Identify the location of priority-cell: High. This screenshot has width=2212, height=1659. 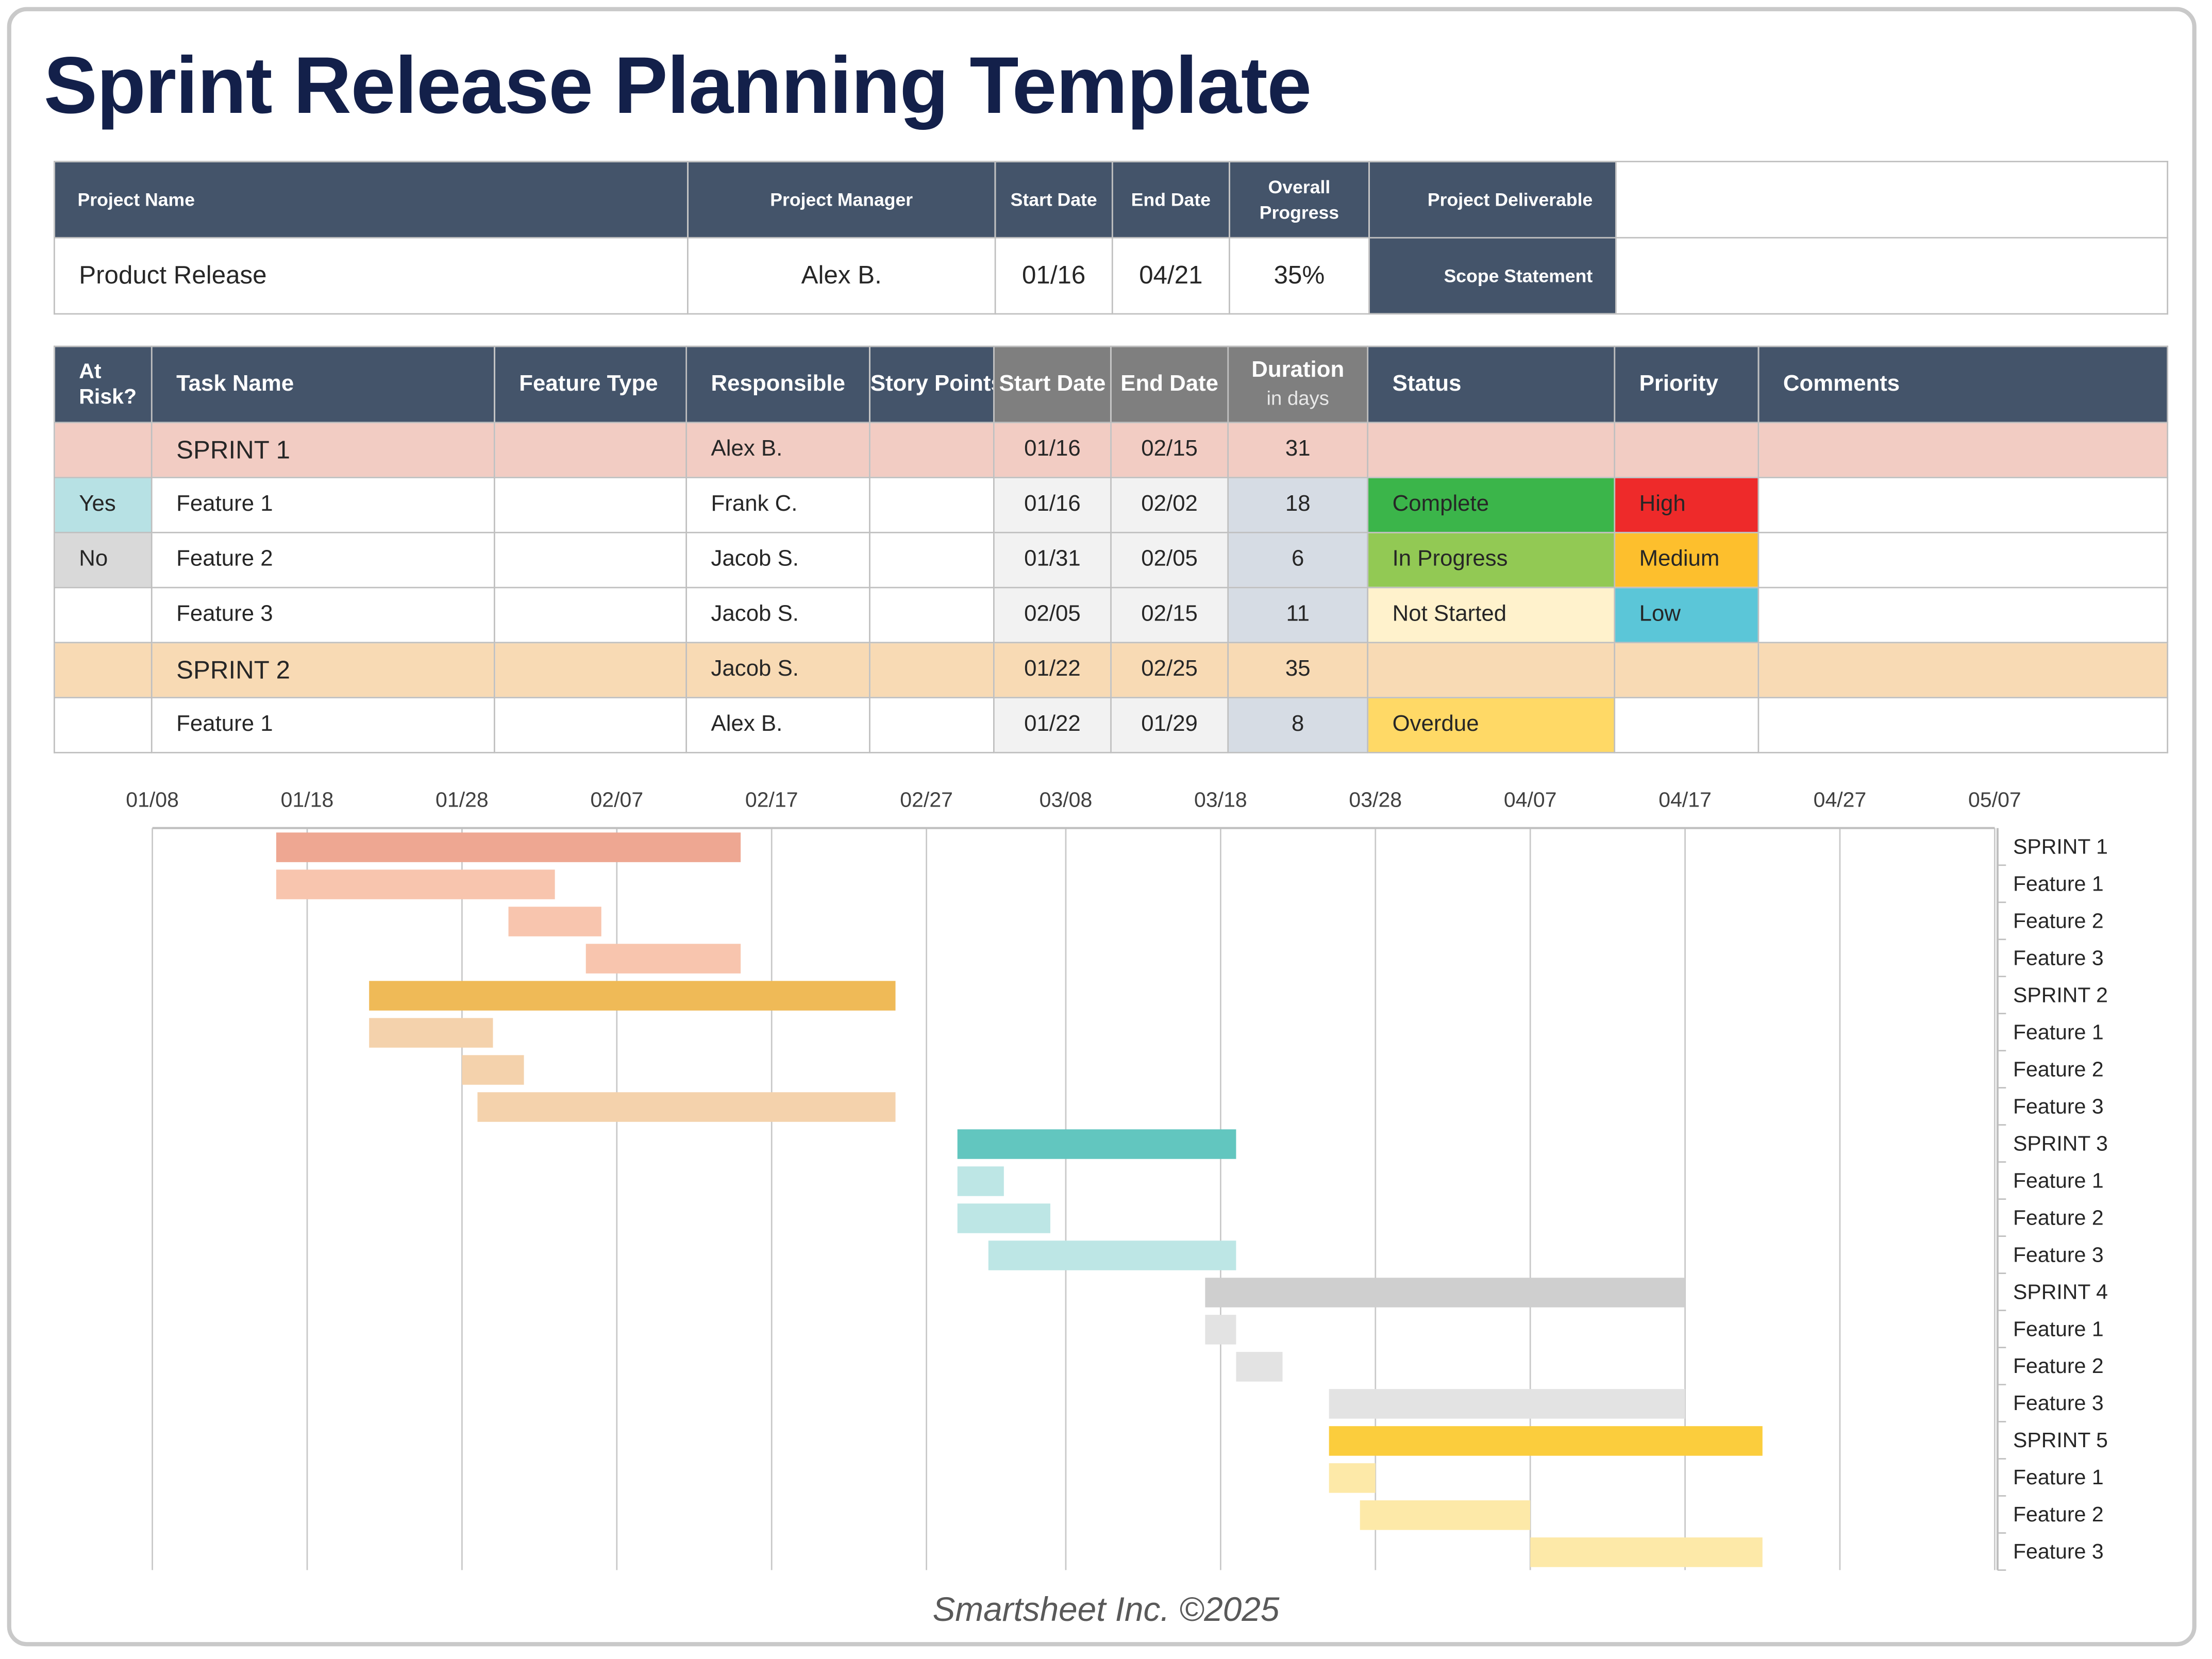
(1686, 505).